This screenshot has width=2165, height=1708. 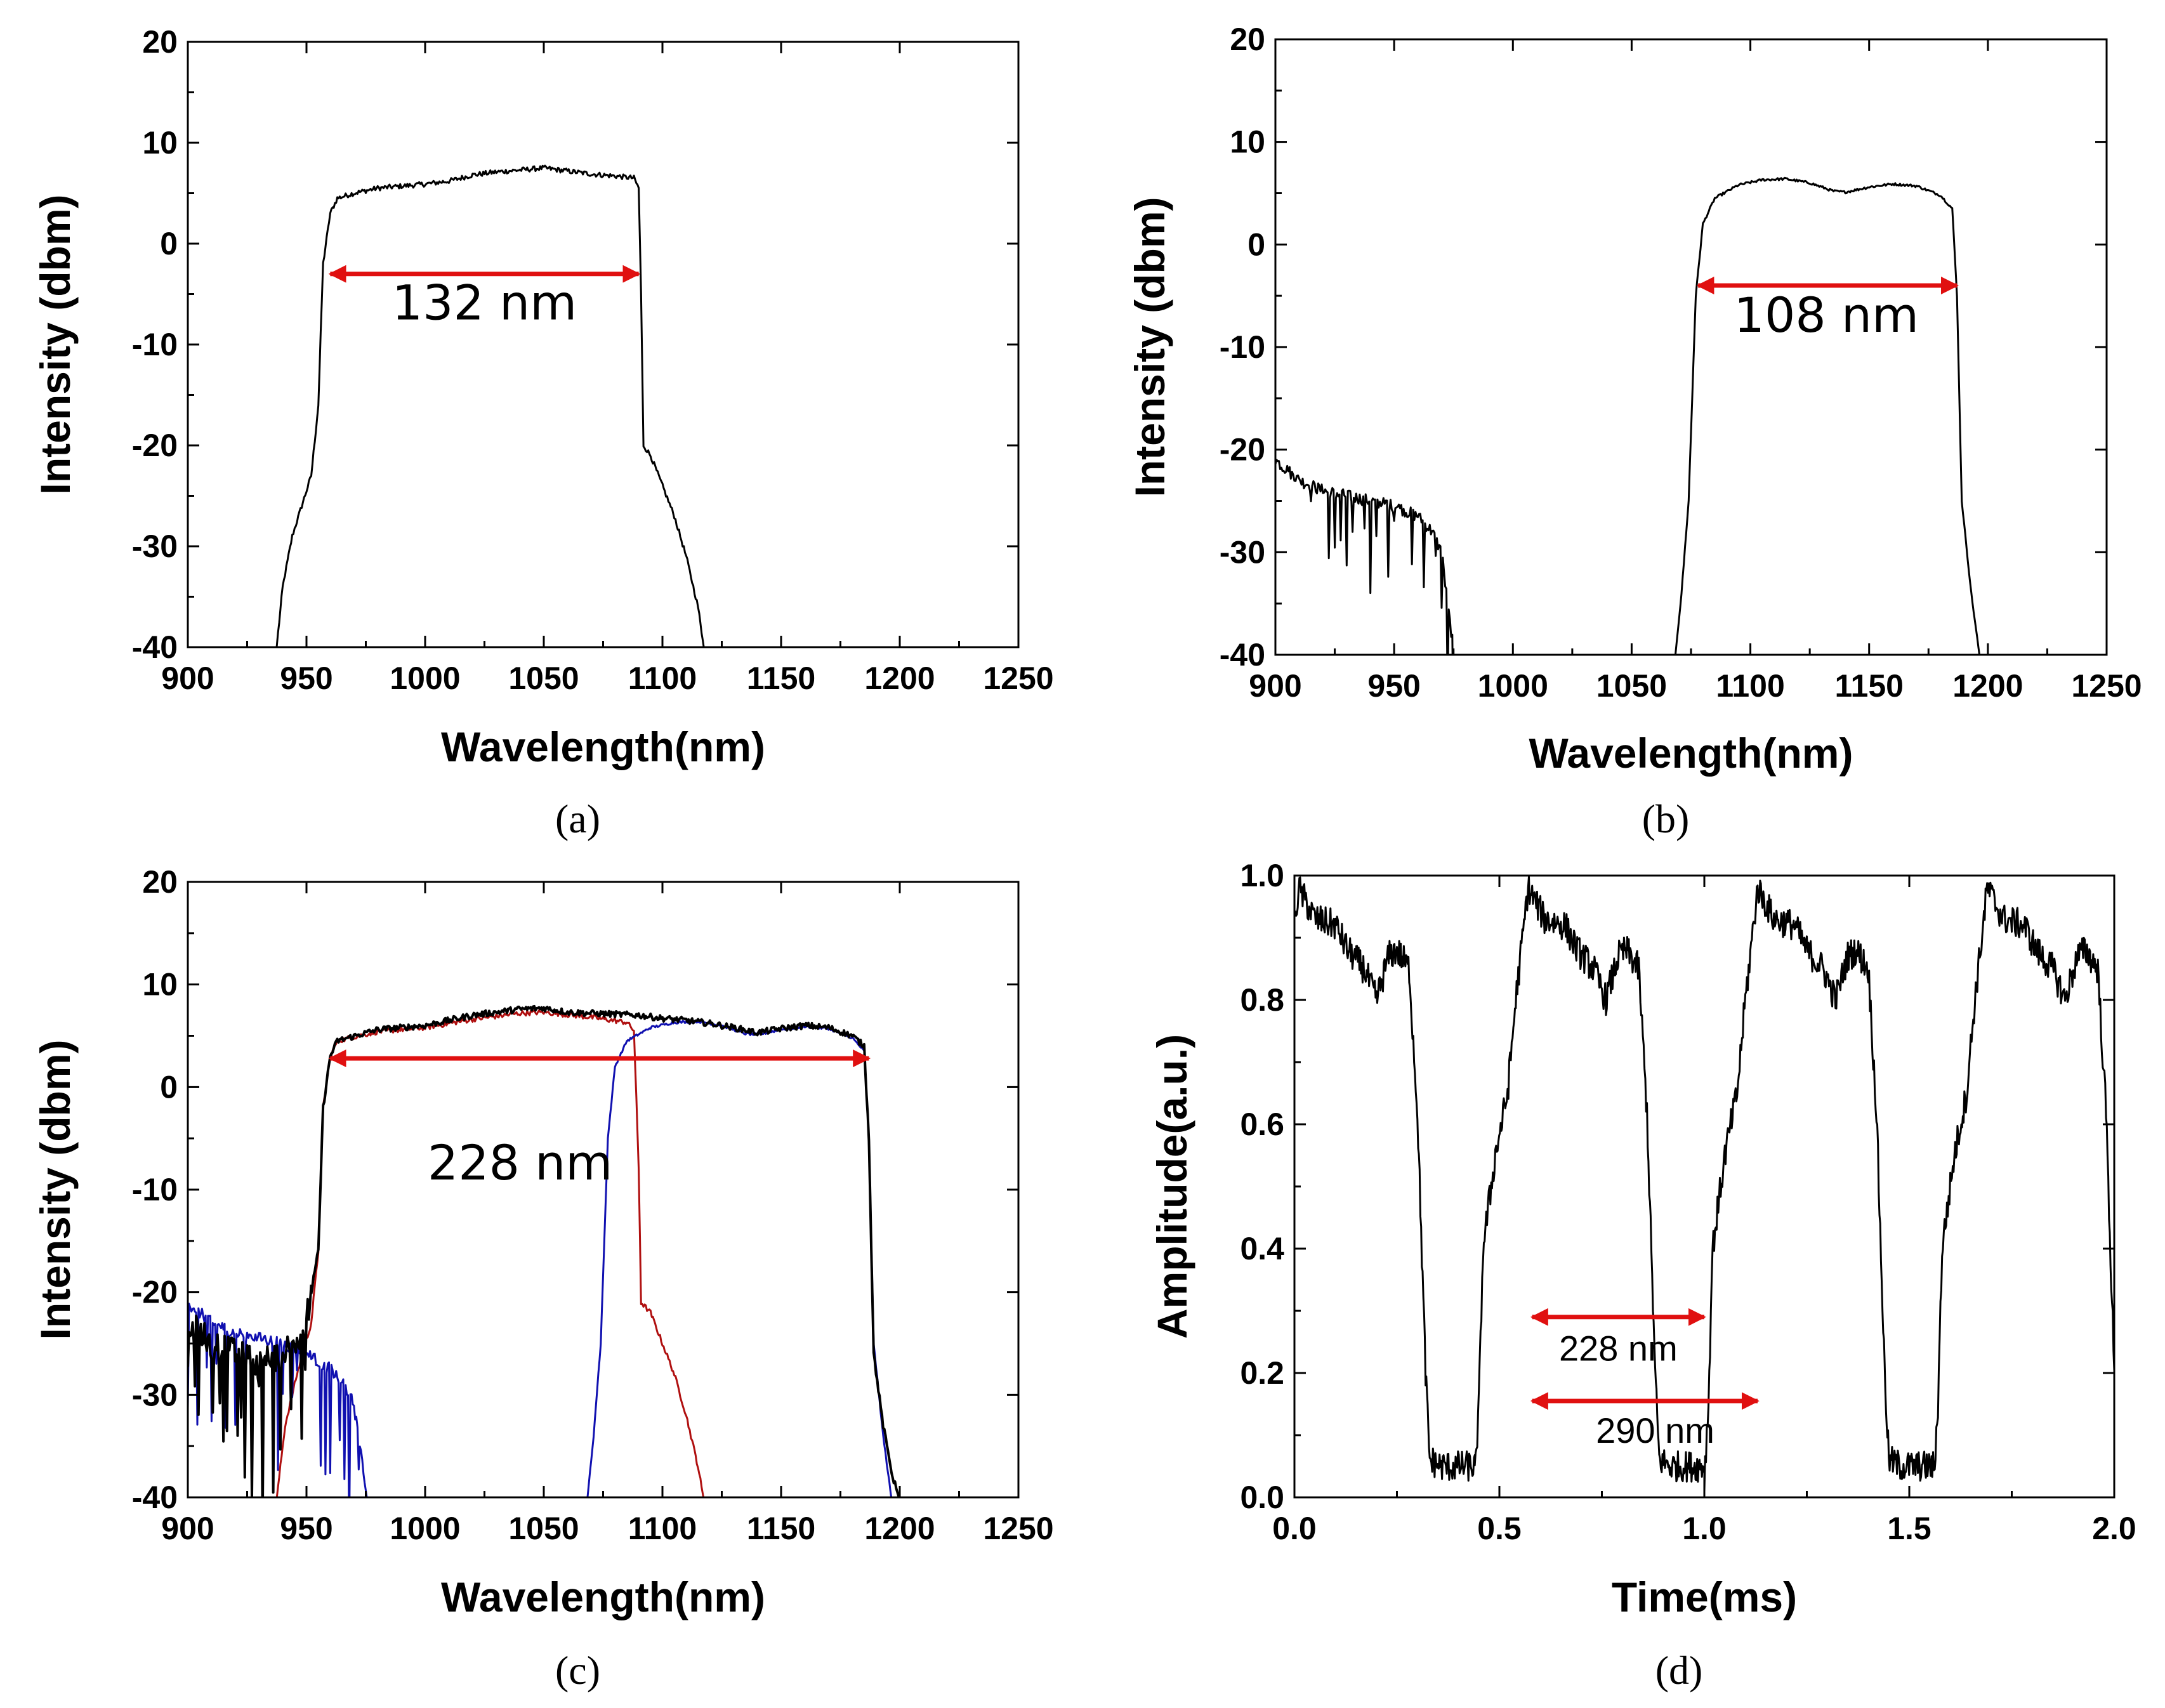 I want to click on x-tick-label-c: 950, so click(x=306, y=1528).